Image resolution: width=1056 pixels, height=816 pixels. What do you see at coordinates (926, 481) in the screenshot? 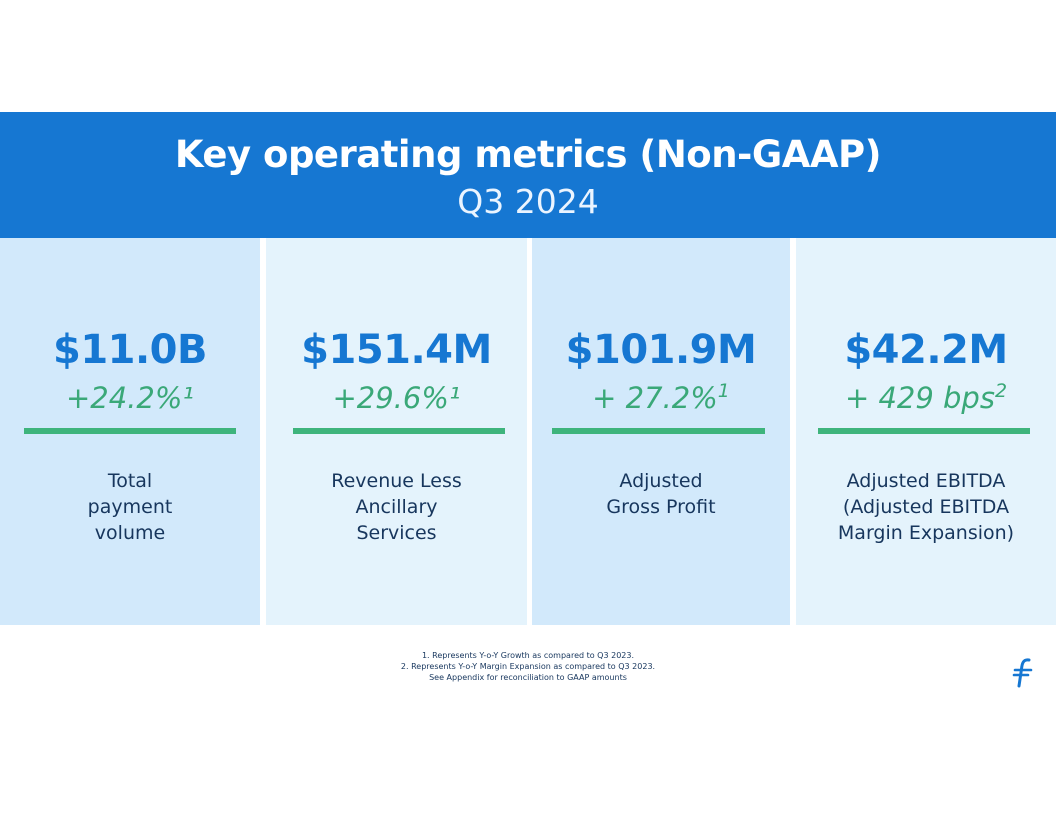
I see `metric-label-line: Adjusted EBITDA` at bounding box center [926, 481].